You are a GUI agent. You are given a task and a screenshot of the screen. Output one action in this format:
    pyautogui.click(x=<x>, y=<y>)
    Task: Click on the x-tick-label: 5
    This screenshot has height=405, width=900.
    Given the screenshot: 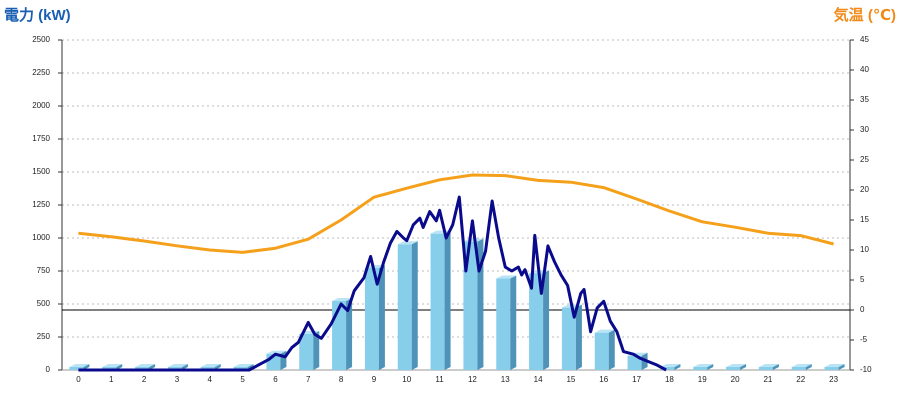 What is the action you would take?
    pyautogui.click(x=242, y=379)
    